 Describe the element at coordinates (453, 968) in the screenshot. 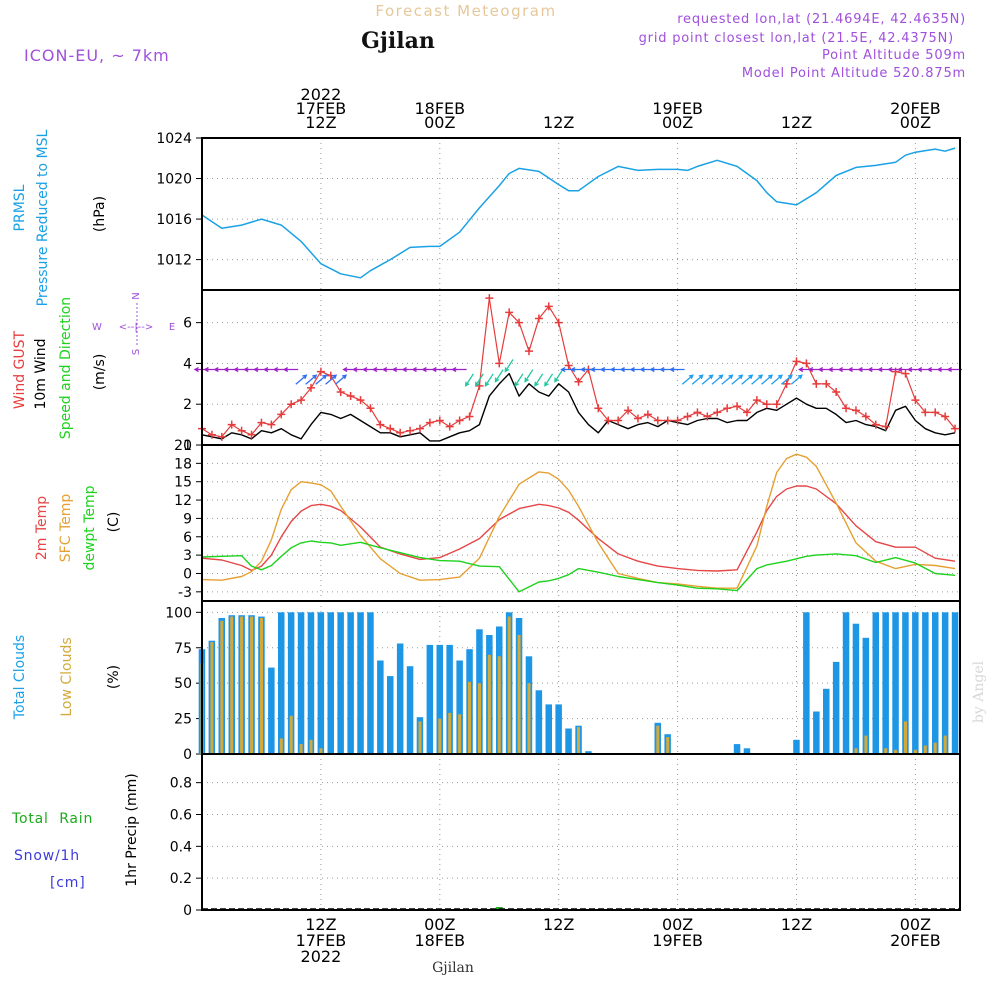

I see `footer-location: Gjilan` at that location.